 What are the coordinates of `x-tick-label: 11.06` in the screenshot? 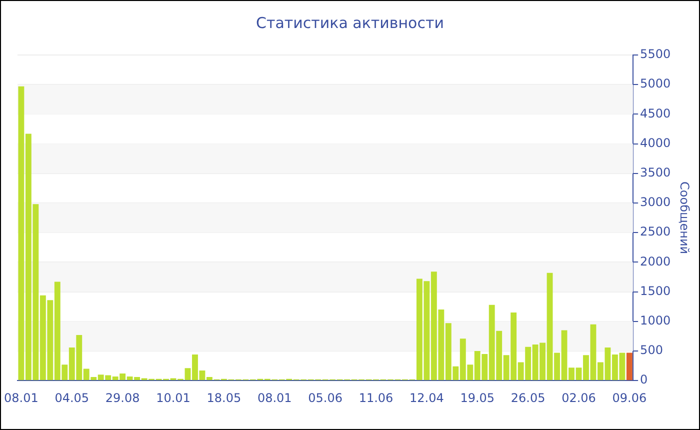 It's located at (376, 397).